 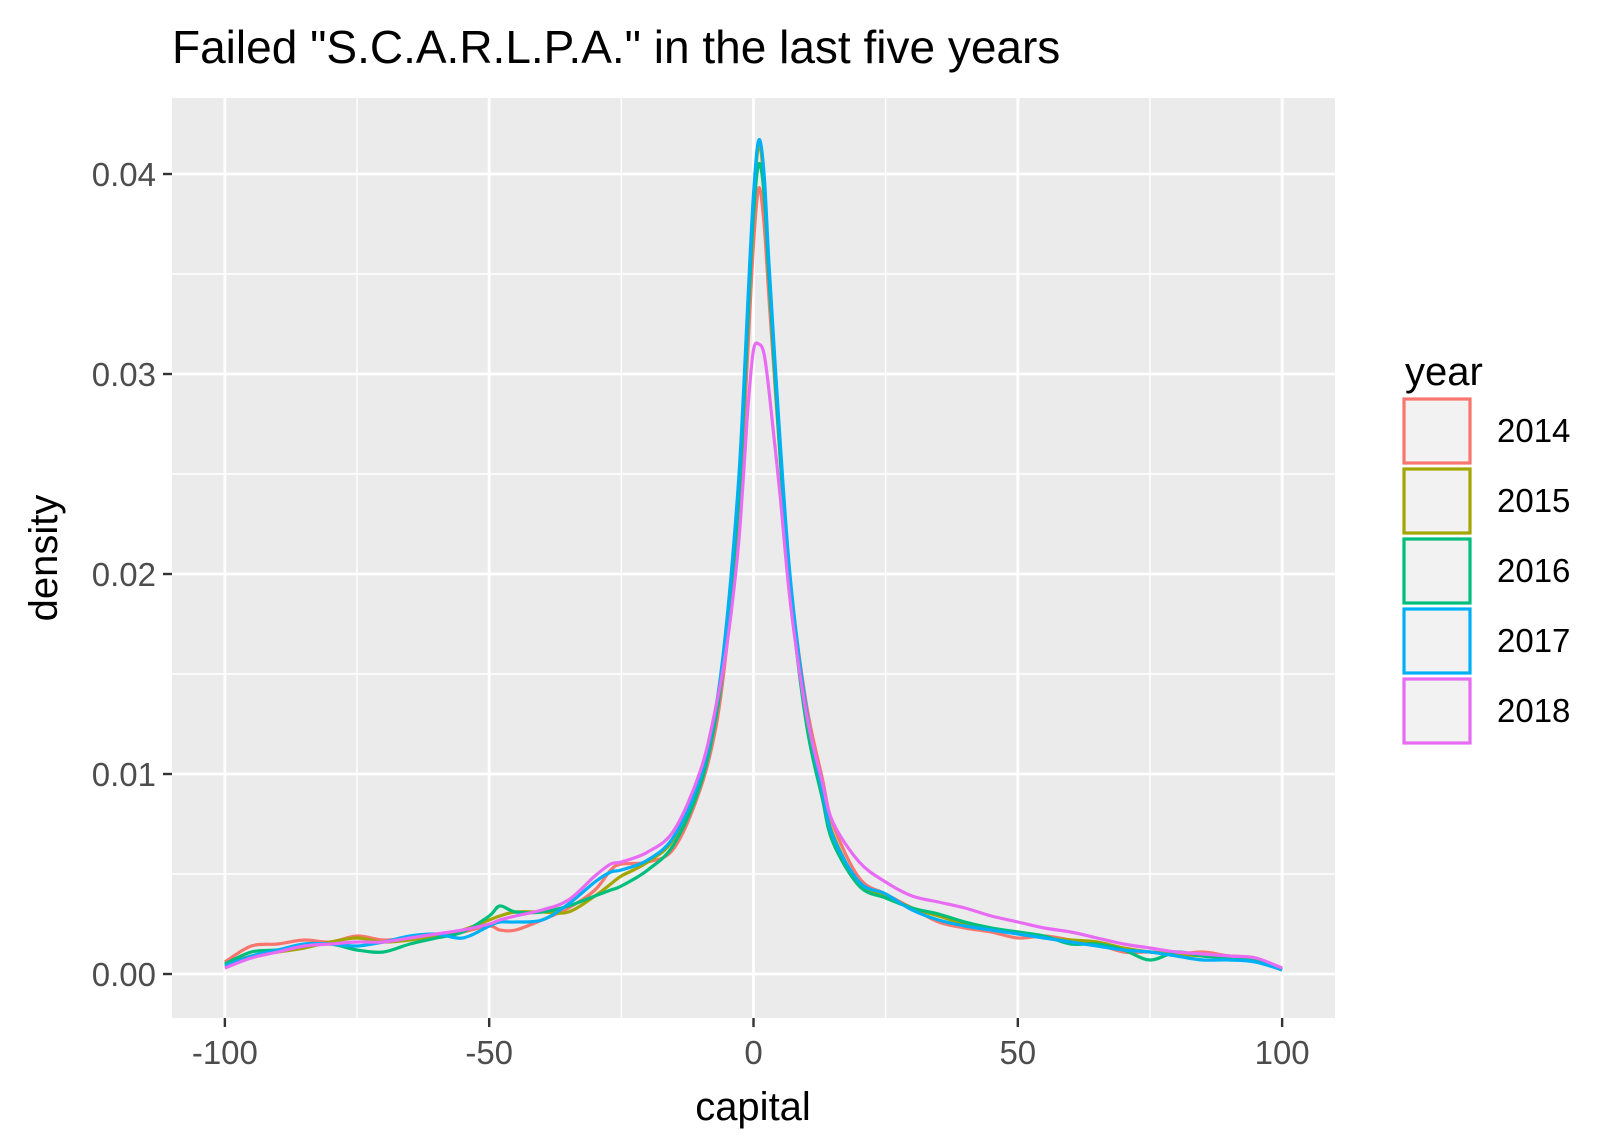 What do you see at coordinates (1437, 501) in the screenshot?
I see `legend-key-2015` at bounding box center [1437, 501].